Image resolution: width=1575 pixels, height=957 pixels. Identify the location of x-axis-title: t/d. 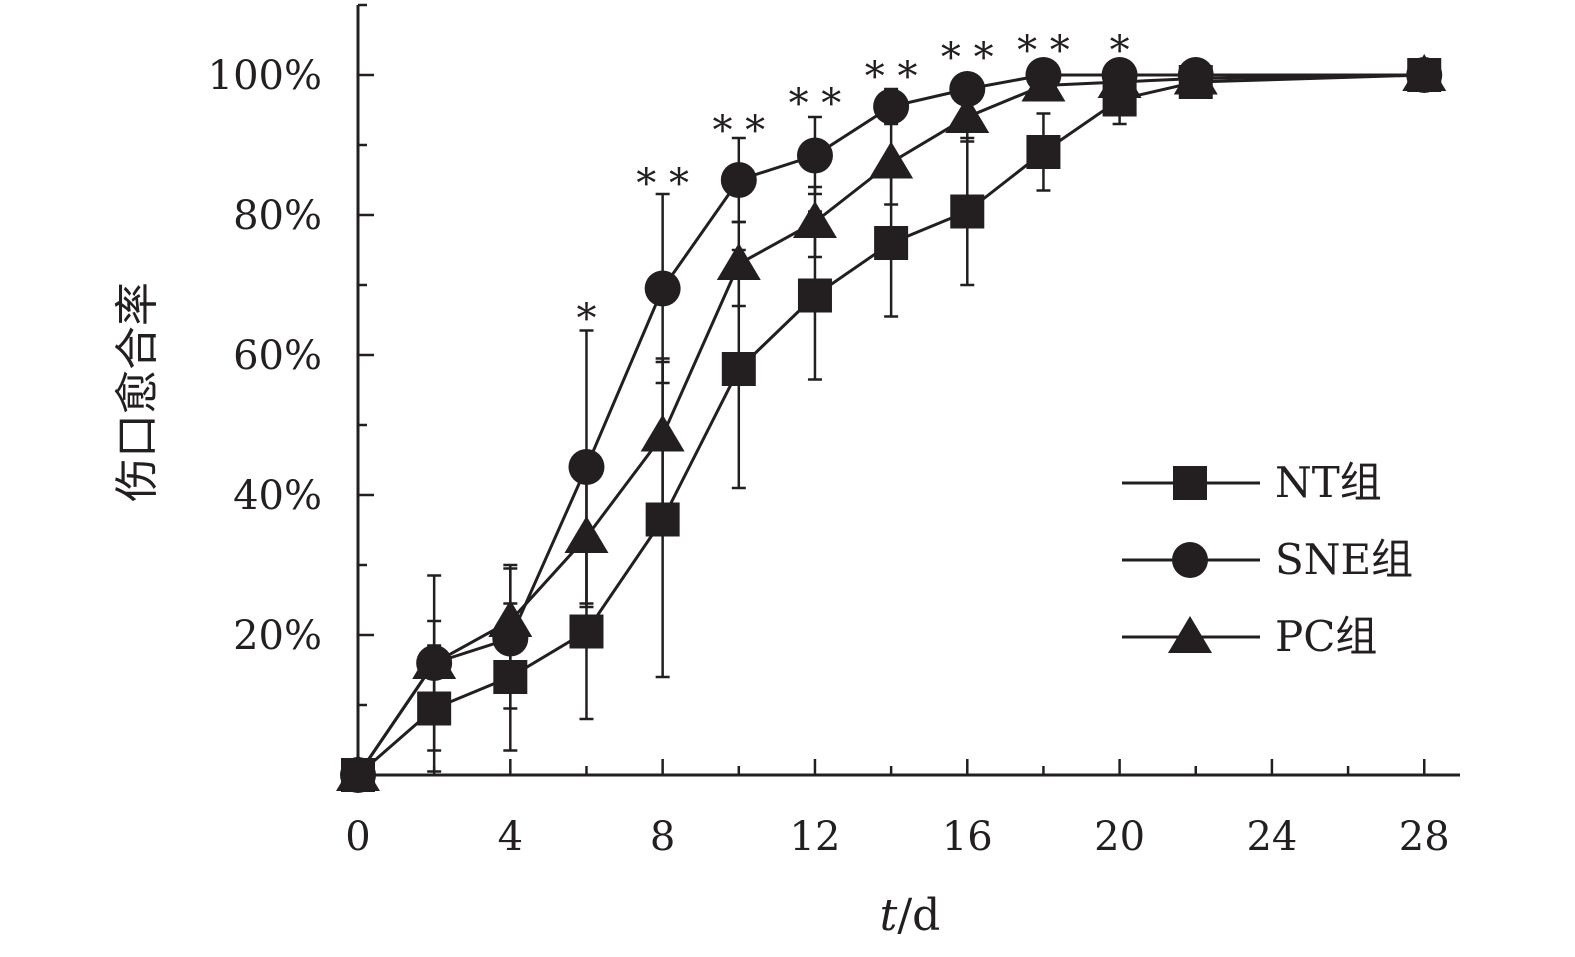
(910, 915).